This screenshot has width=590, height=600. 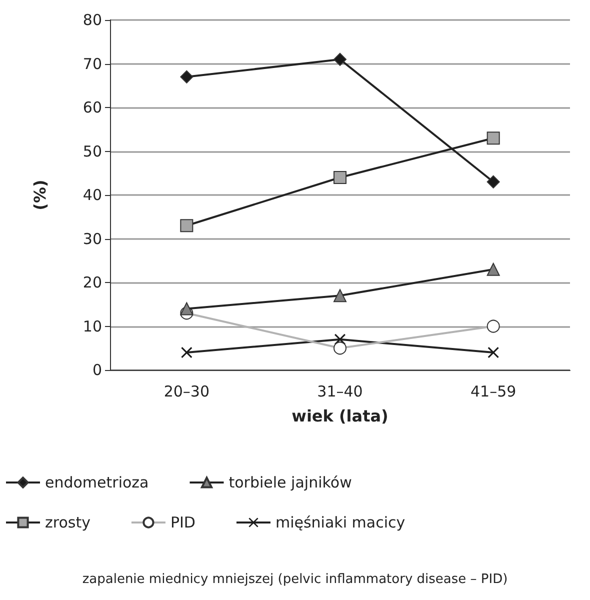 What do you see at coordinates (340, 391) in the screenshot?
I see `x-tick-label: 31–40` at bounding box center [340, 391].